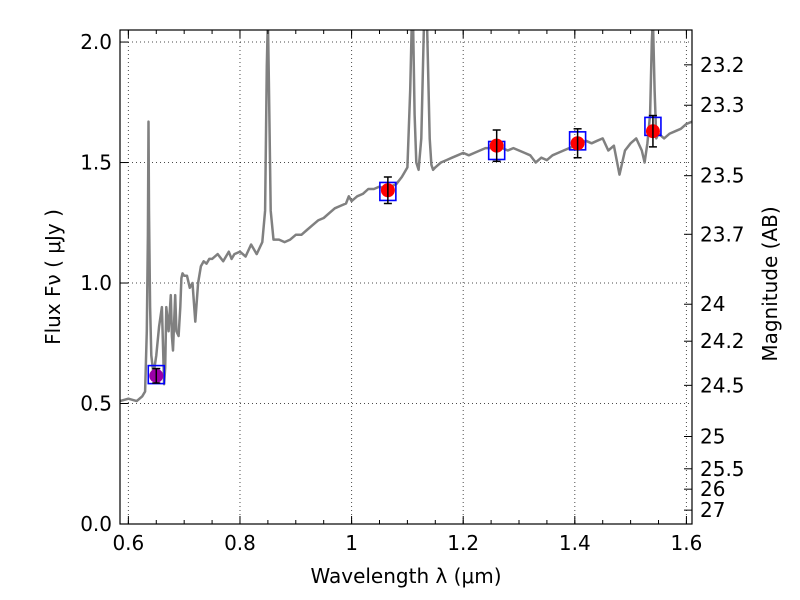  What do you see at coordinates (722, 469) in the screenshot?
I see `mag-tick-label: 25.5` at bounding box center [722, 469].